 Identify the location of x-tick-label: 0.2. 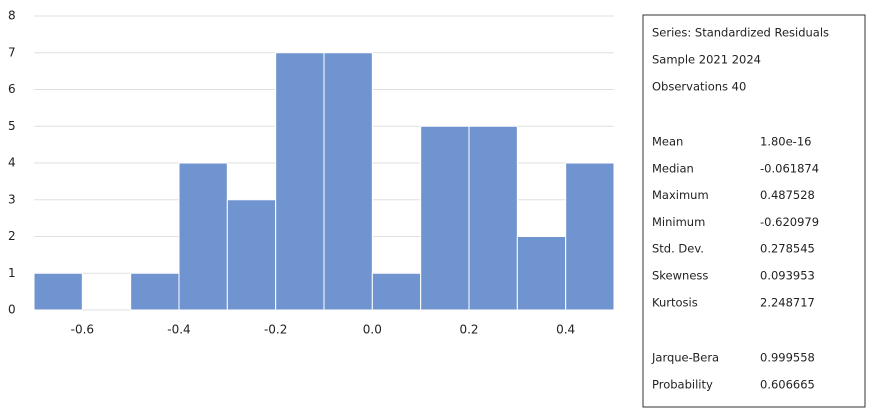
(468, 330).